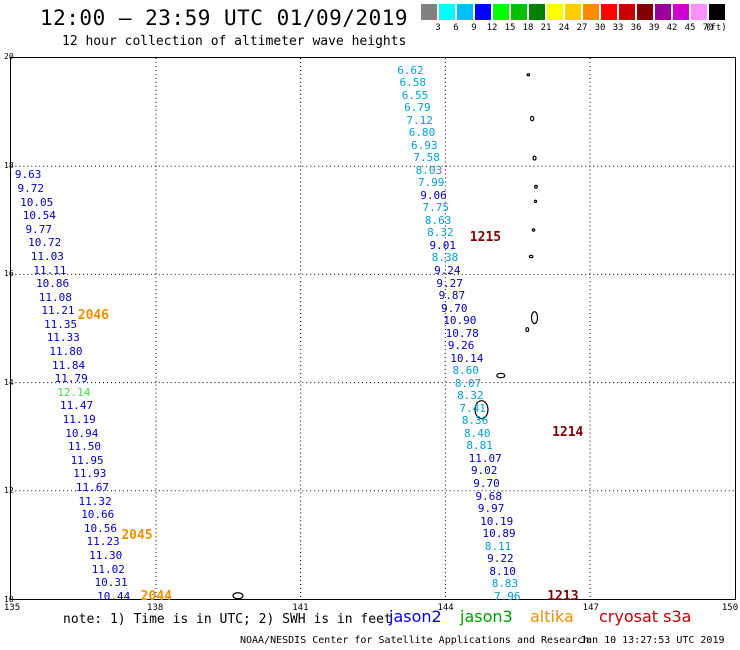 The image size is (740, 650). I want to click on scale-label: 45, so click(690, 28).